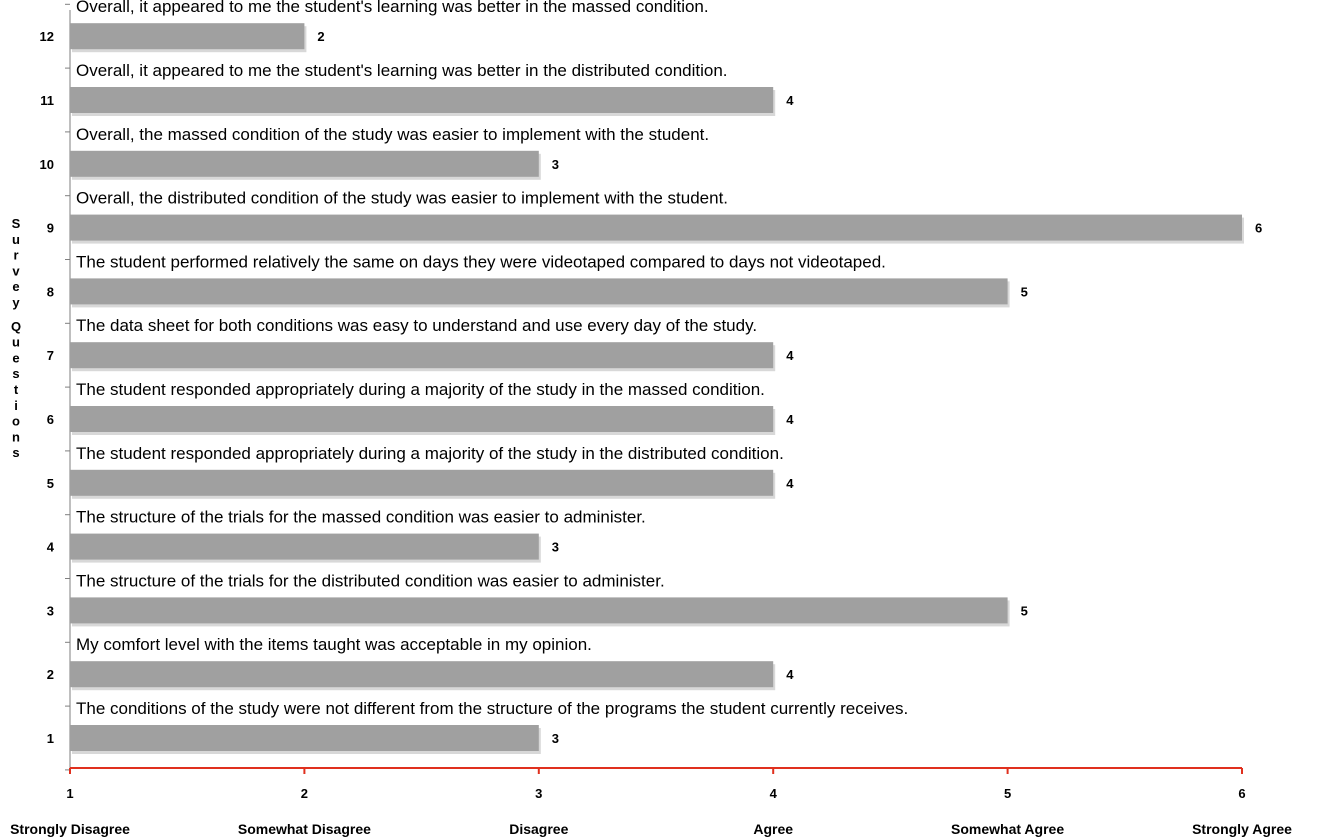 Image resolution: width=1320 pixels, height=840 pixels. I want to click on x-category-label: Somewhat Agree, so click(1007, 829).